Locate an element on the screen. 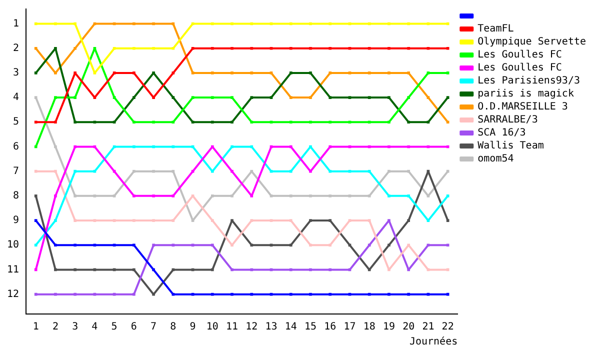 This screenshot has height=350, width=600. y-tick-label: 11 is located at coordinates (13, 270).